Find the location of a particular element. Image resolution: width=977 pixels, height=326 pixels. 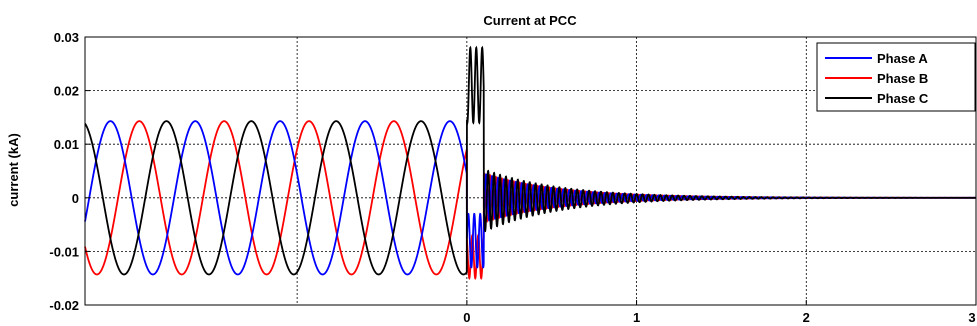

x-tick-label: 3 is located at coordinates (971, 317).